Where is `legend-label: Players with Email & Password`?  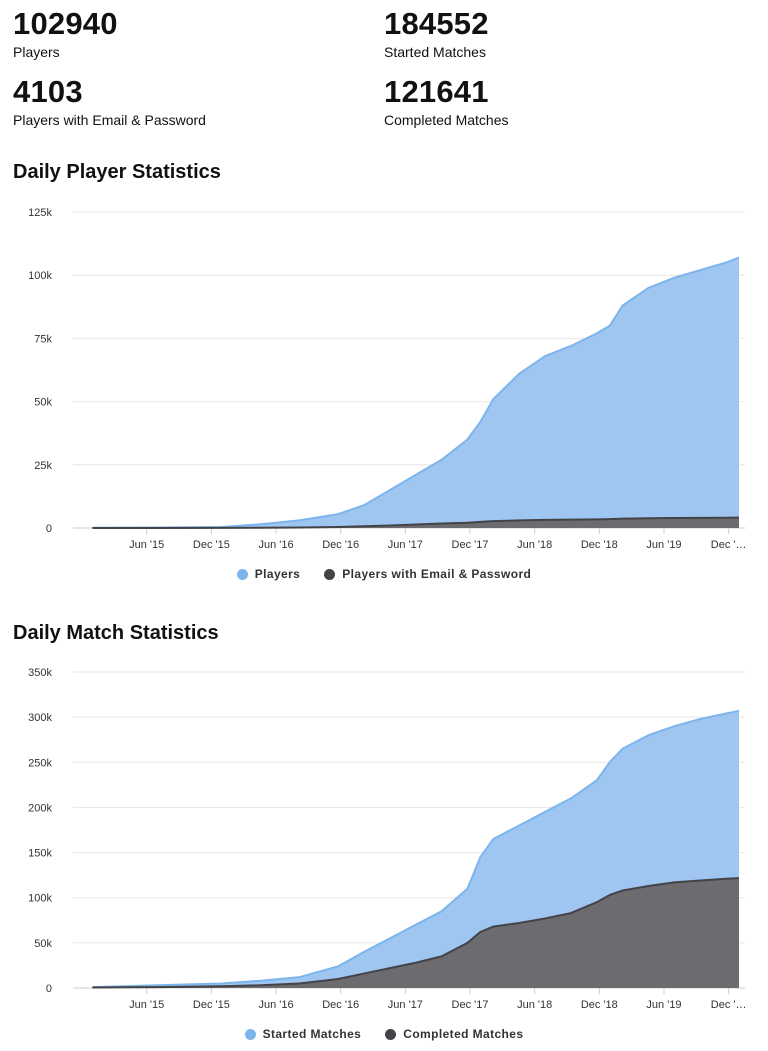 legend-label: Players with Email & Password is located at coordinates (437, 574).